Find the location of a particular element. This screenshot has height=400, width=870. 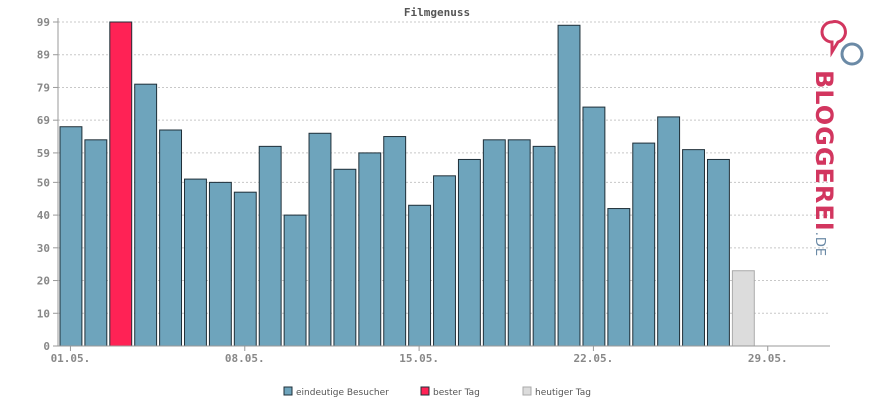

x-axis-labels: 01.05. 08.05. 15.05. 22.05. 29.05. is located at coordinates (419, 355).